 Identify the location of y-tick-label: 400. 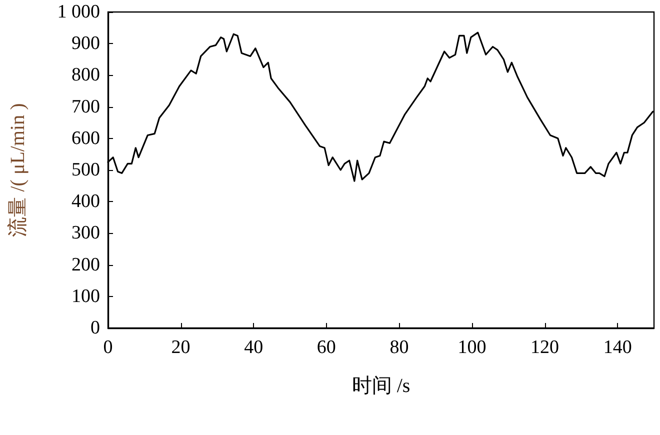
(86, 201).